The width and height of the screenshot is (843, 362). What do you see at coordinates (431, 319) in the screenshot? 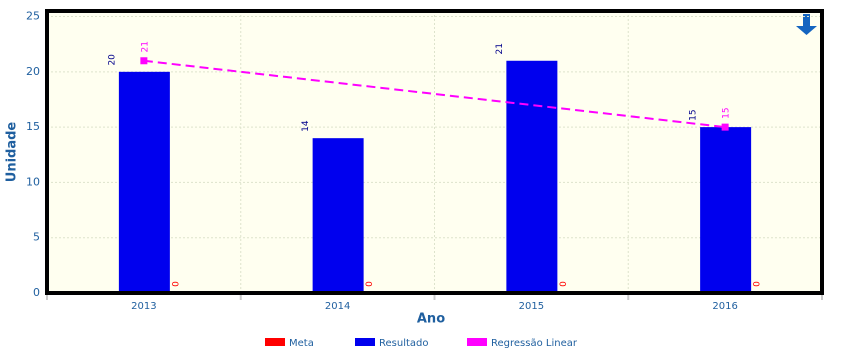
I see `x-axis-label: Ano` at bounding box center [431, 319].